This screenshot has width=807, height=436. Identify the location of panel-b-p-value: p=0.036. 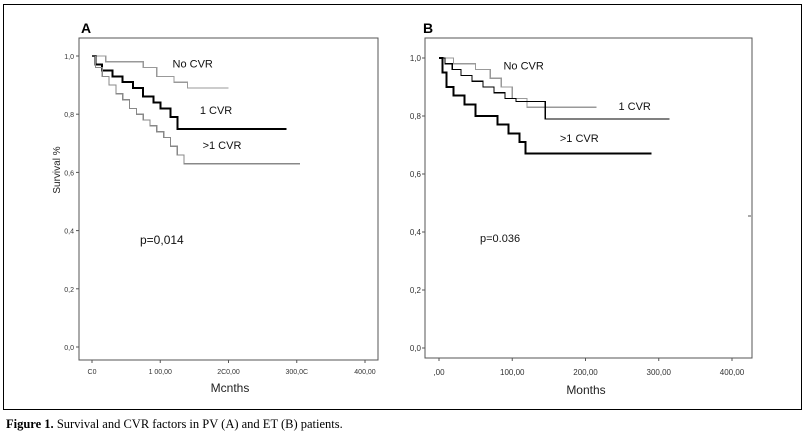
(500, 239).